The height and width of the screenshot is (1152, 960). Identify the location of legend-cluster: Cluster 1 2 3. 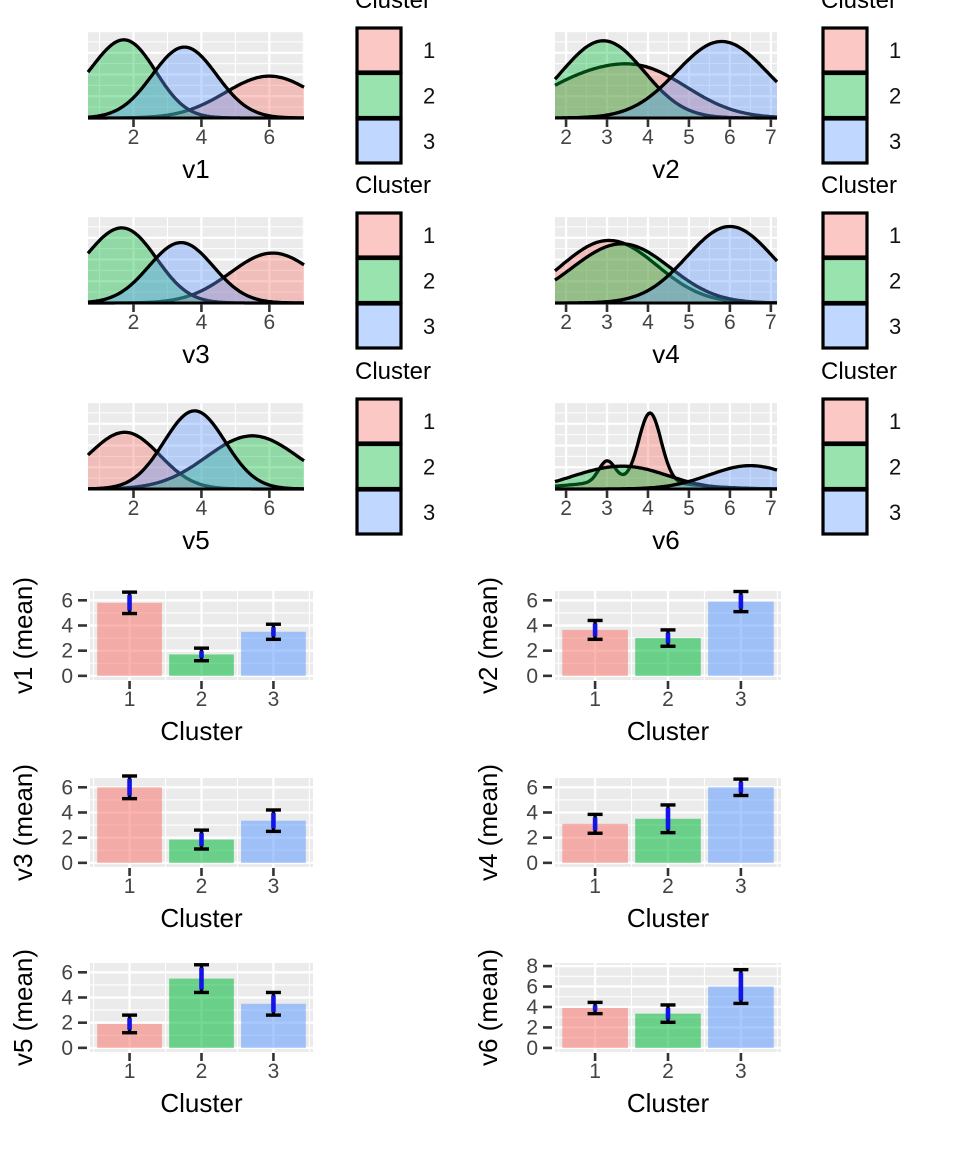
(861, 82).